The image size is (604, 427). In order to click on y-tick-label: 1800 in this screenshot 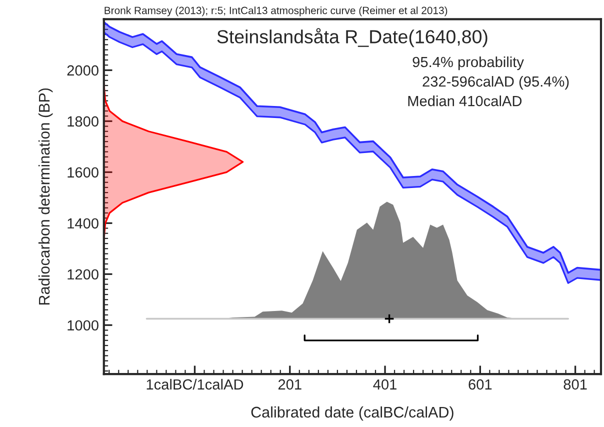, I will do `click(83, 121)`.